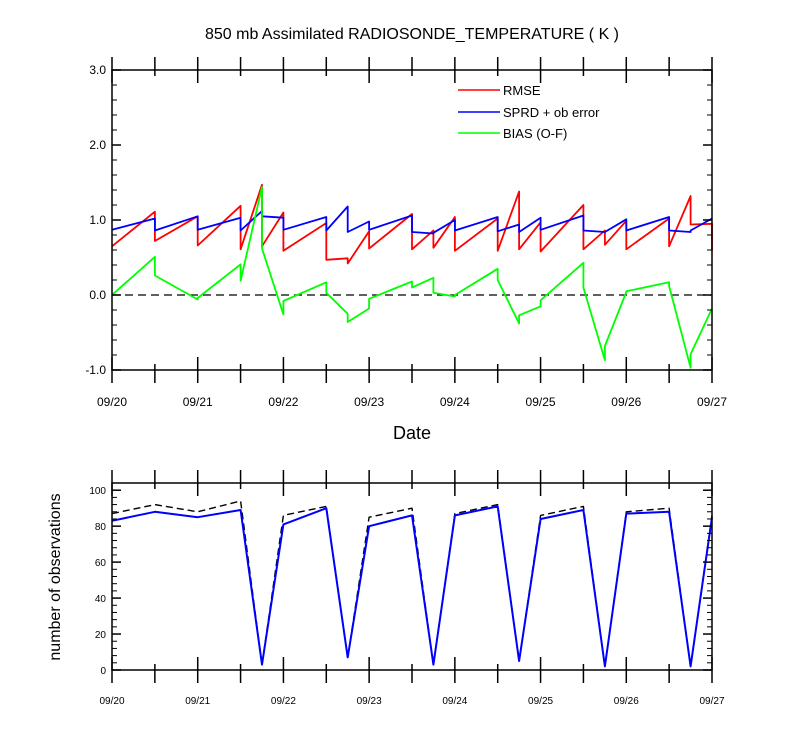 The height and width of the screenshot is (750, 800). What do you see at coordinates (412, 433) in the screenshot?
I see `error-x-axis-label: Date` at bounding box center [412, 433].